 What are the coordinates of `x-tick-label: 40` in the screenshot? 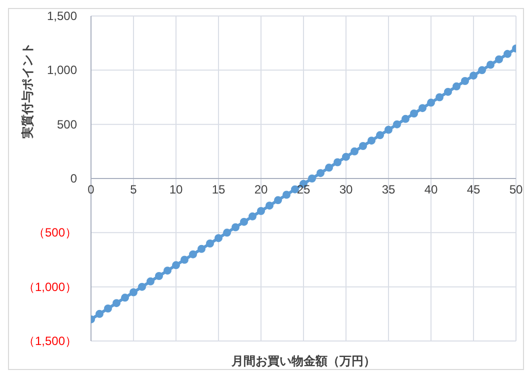 It's located at (431, 189).